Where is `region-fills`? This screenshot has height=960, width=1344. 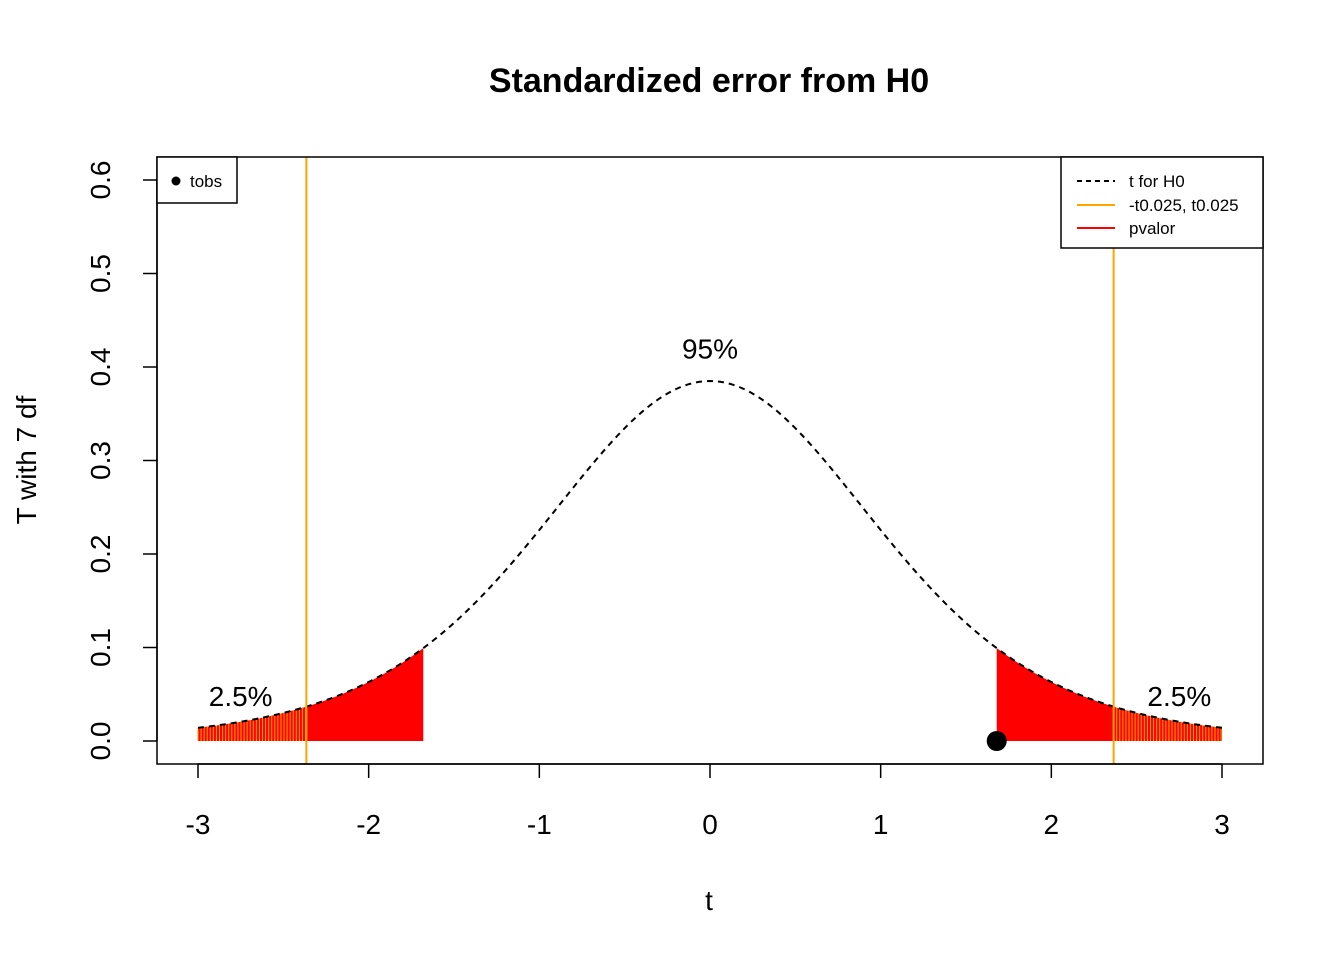
region-fills is located at coordinates (710, 694).